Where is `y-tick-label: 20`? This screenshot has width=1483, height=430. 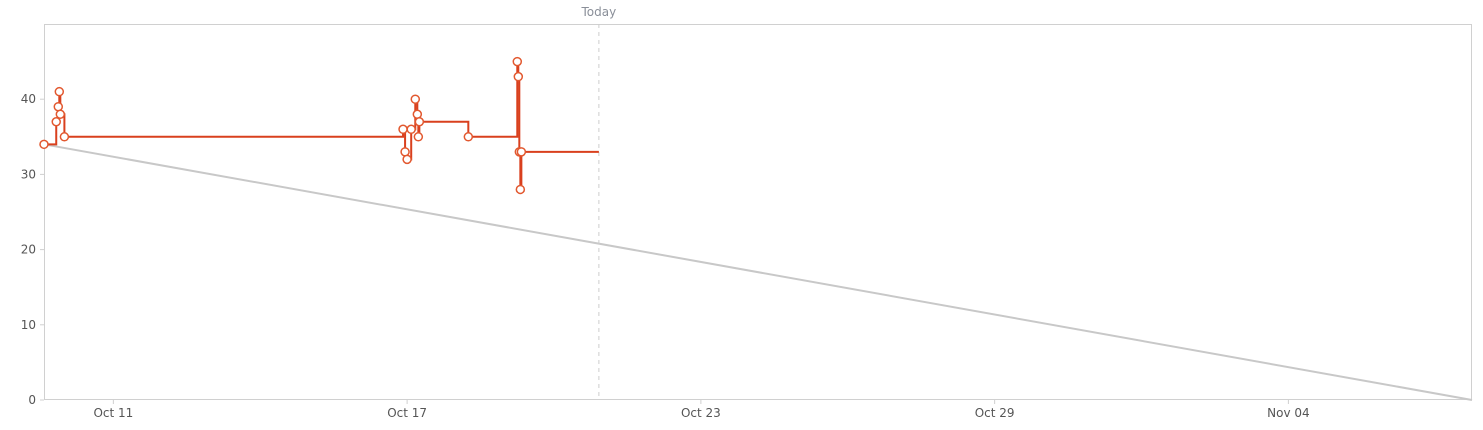
y-tick-label: 20 is located at coordinates (28, 250).